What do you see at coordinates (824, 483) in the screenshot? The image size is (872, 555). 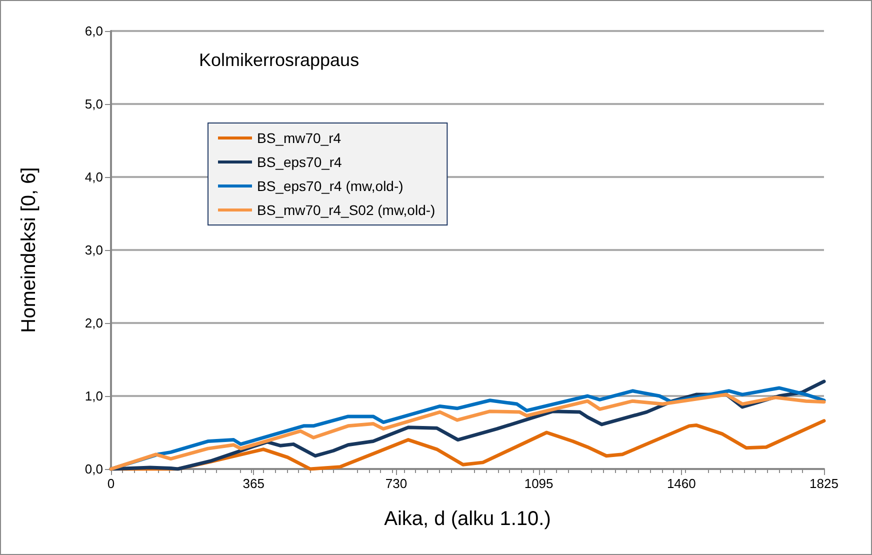 I see `x-tick-label: 1825` at bounding box center [824, 483].